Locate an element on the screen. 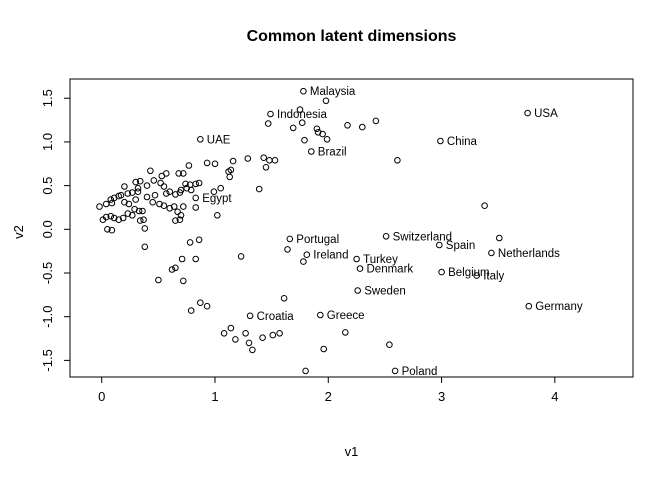 The width and height of the screenshot is (672, 480). point-label: Ireland is located at coordinates (330, 256).